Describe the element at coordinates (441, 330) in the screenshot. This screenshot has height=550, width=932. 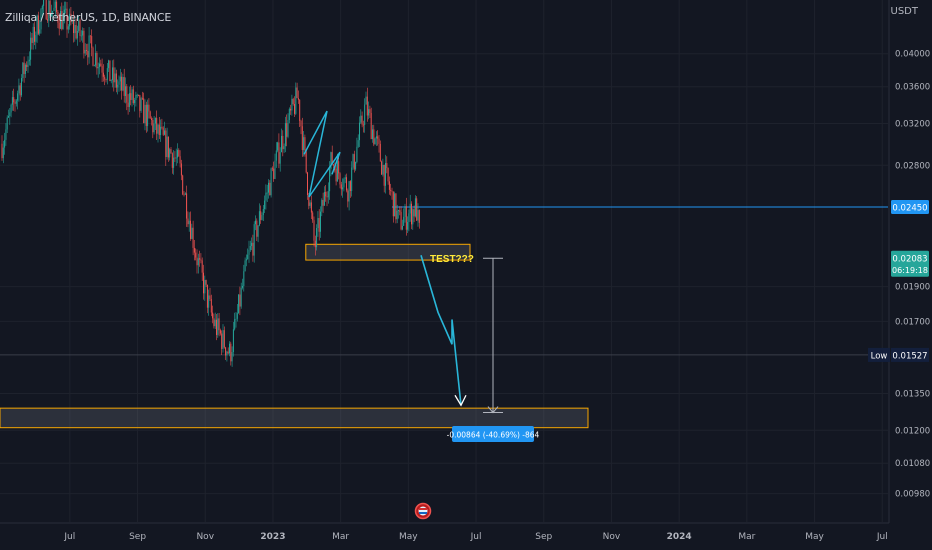
I see `projection-path` at that location.